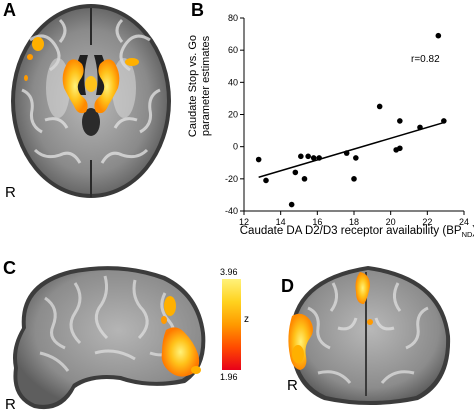  I want to click on y-axis-label: Caudate Stop vs. Go parameter estimates, so click(199, 86).